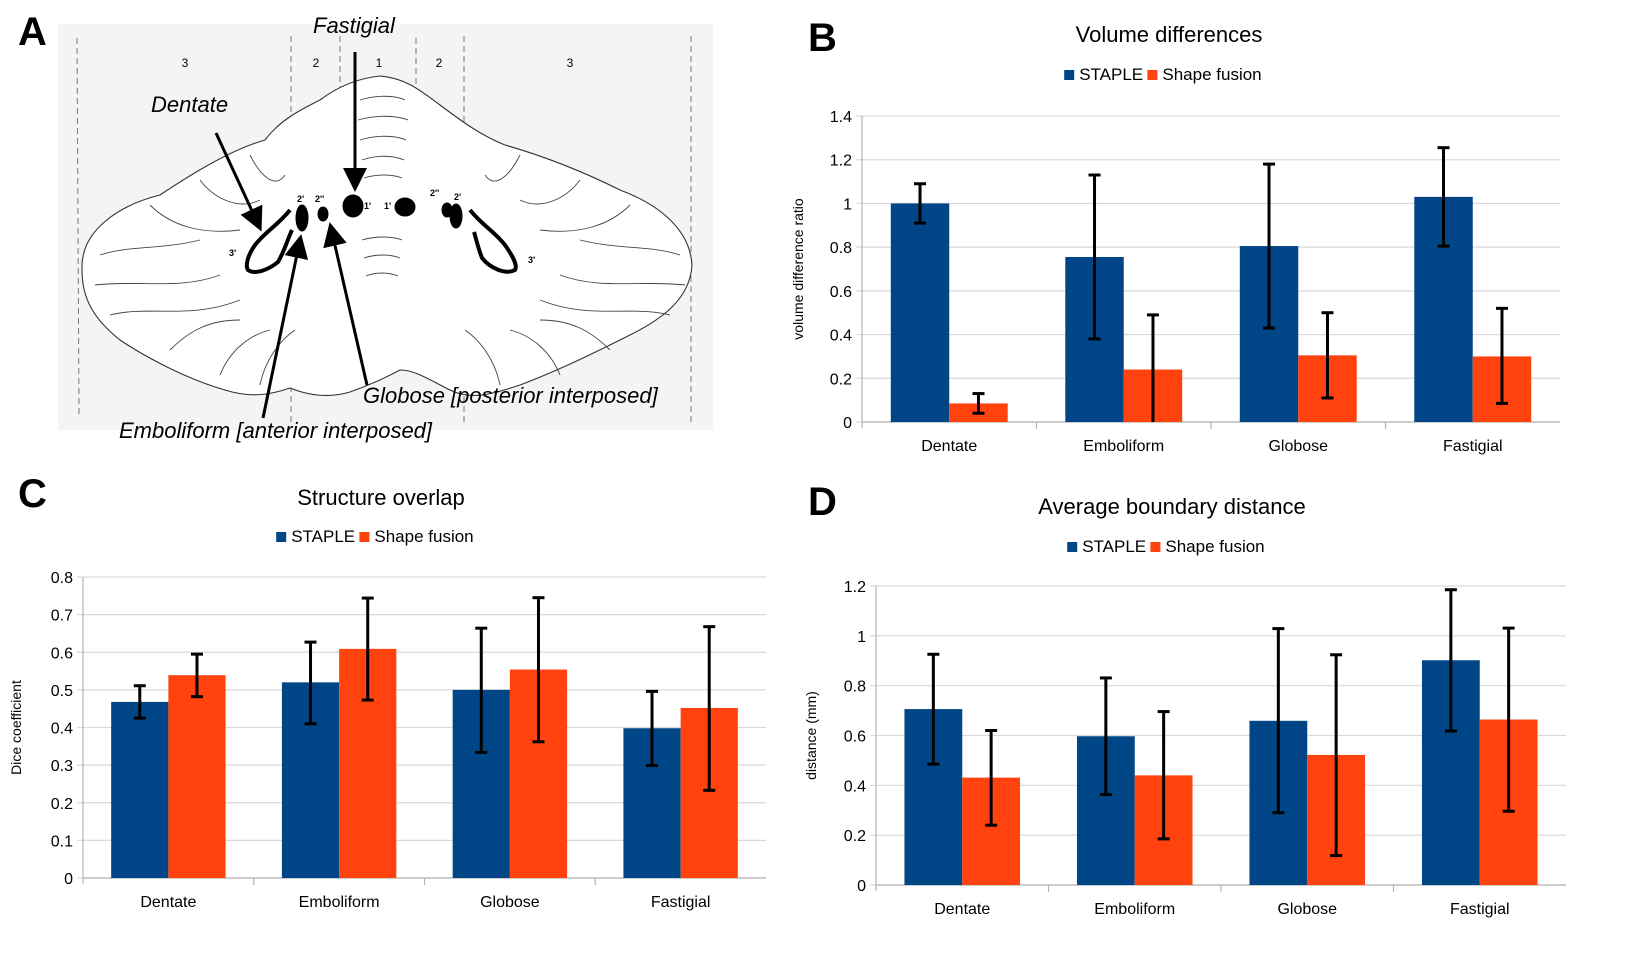  I want to click on panel-letter-d: D, so click(822, 502).